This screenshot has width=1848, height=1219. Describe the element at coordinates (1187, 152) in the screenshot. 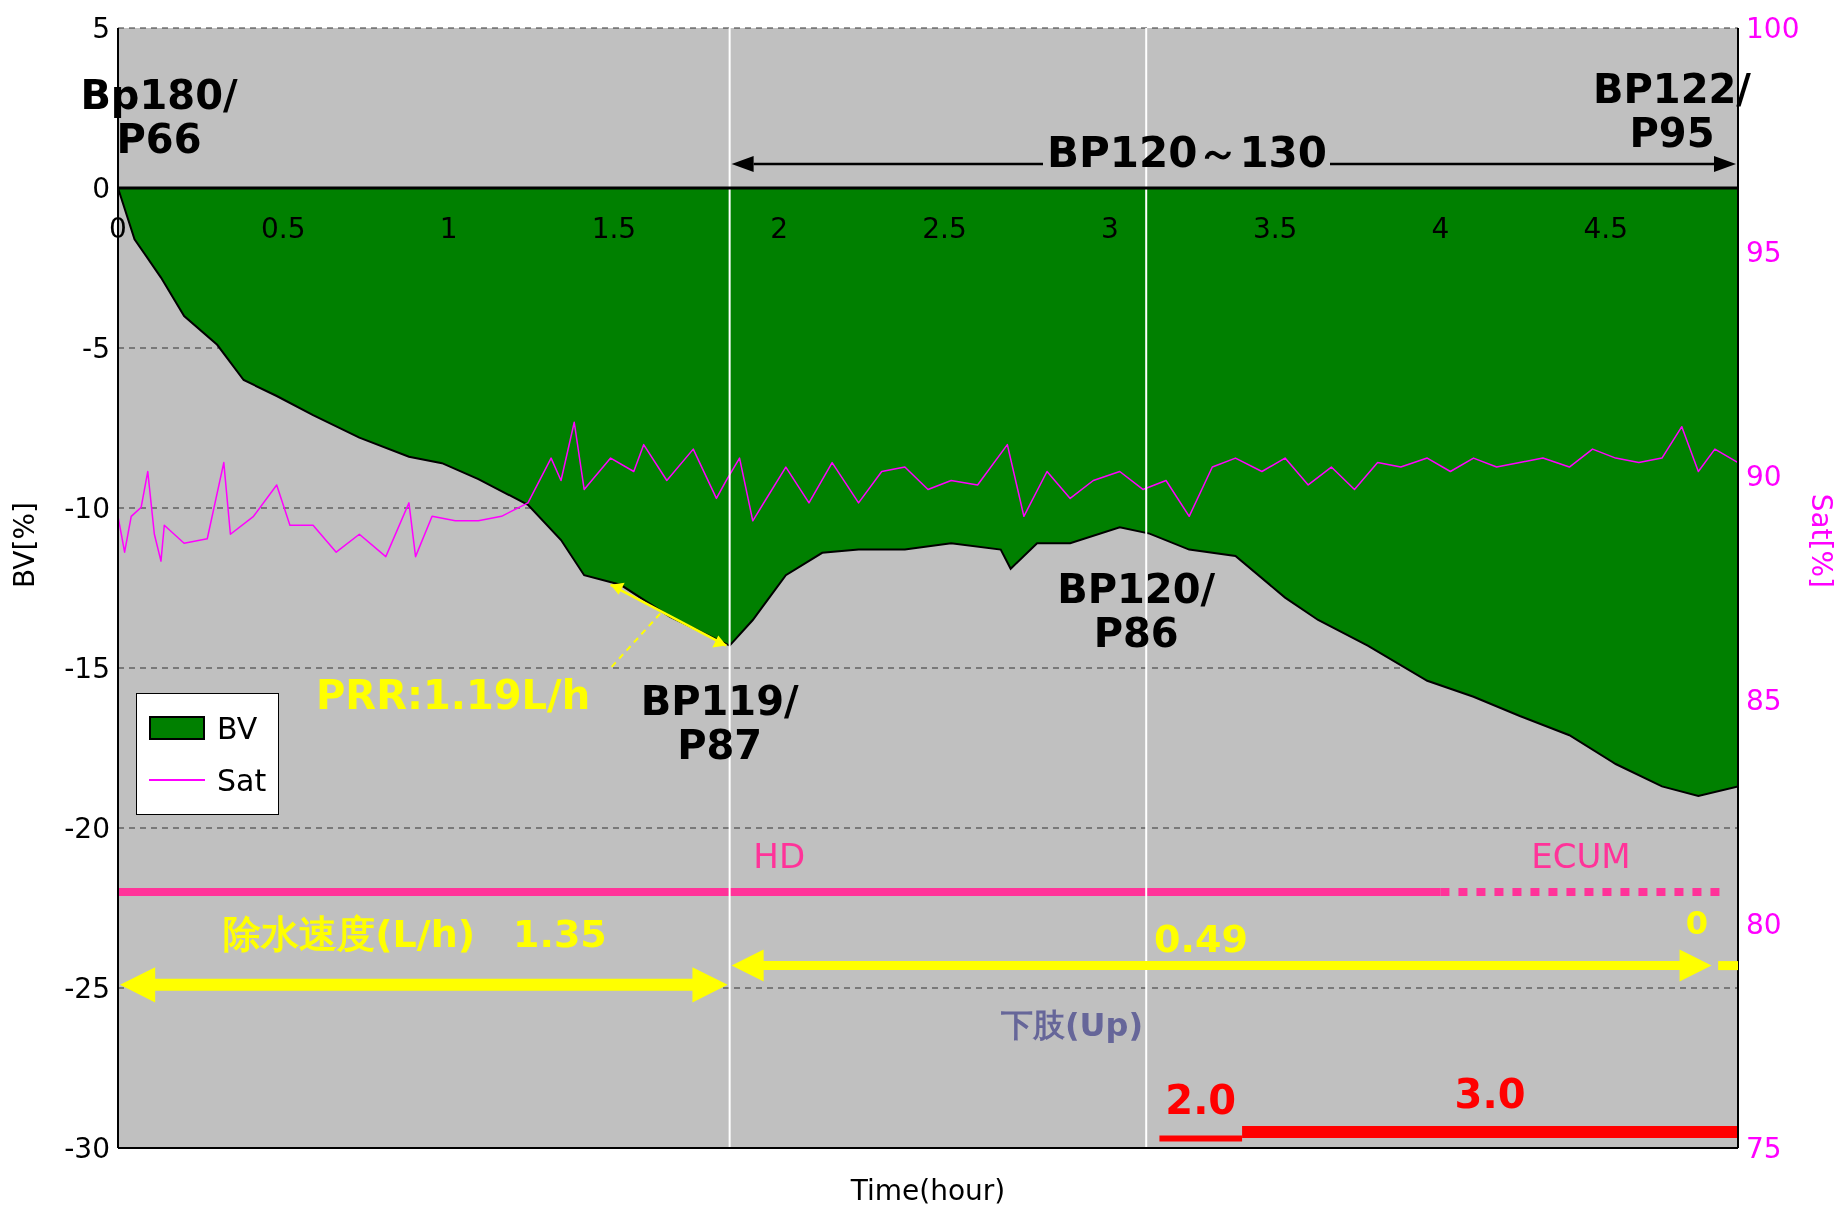

I see `annotation: BP120～130` at that location.